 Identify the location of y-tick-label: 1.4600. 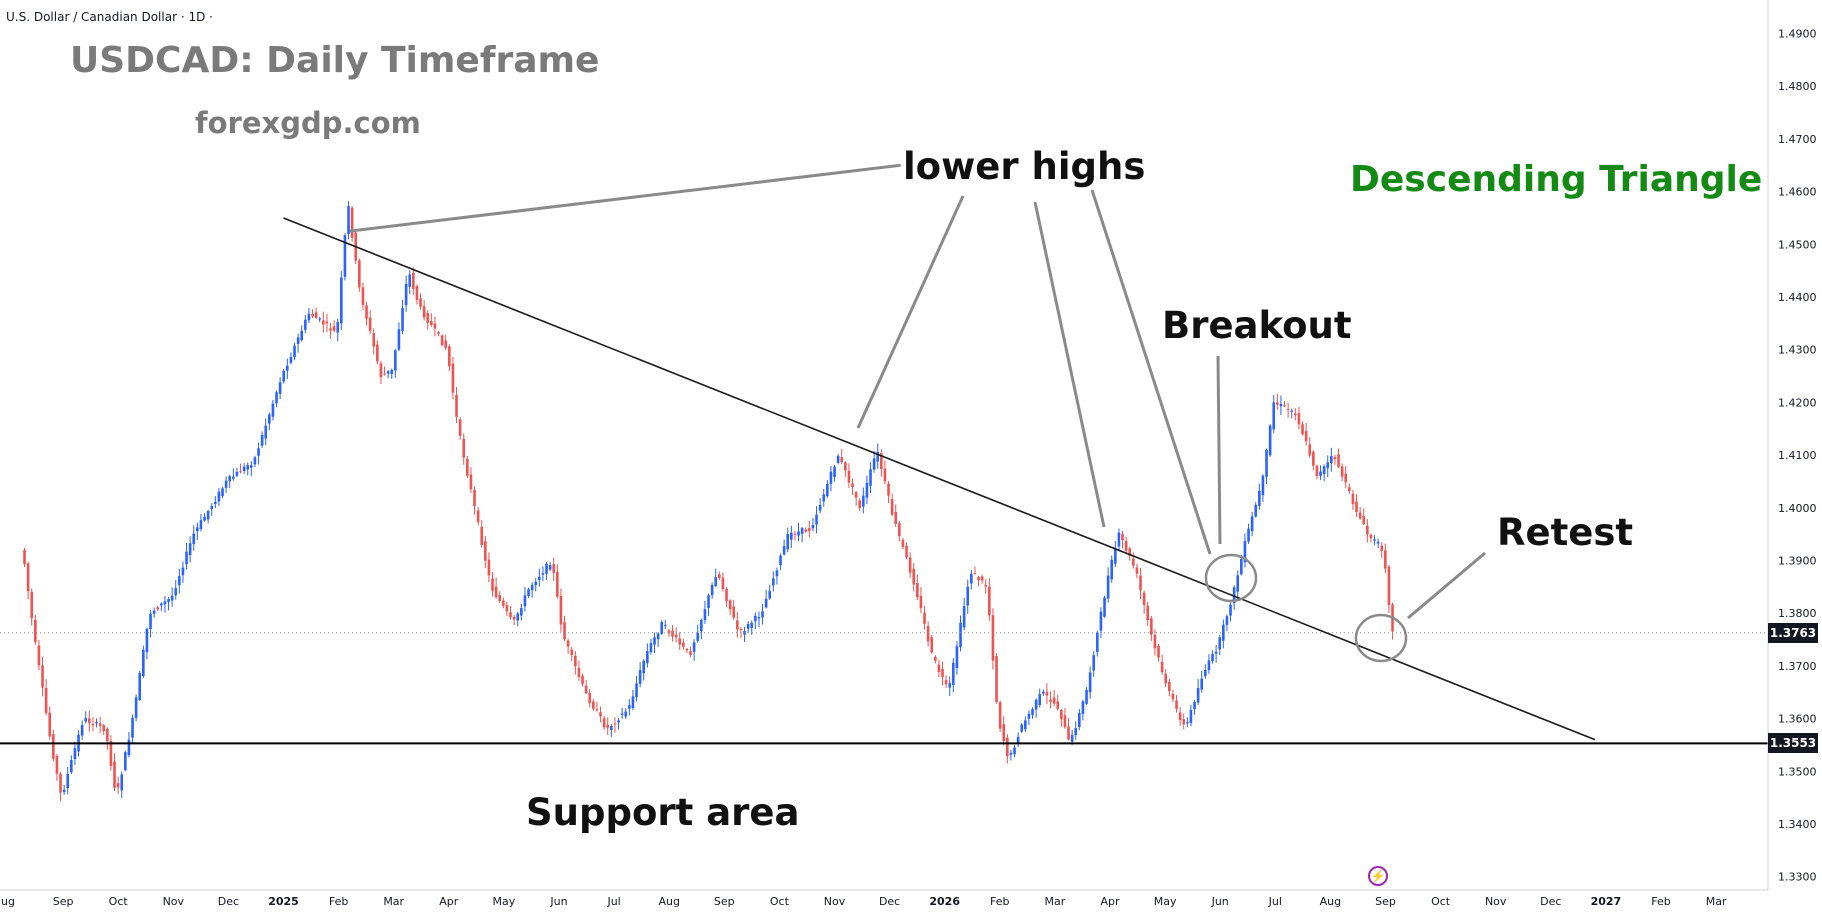
(1797, 192).